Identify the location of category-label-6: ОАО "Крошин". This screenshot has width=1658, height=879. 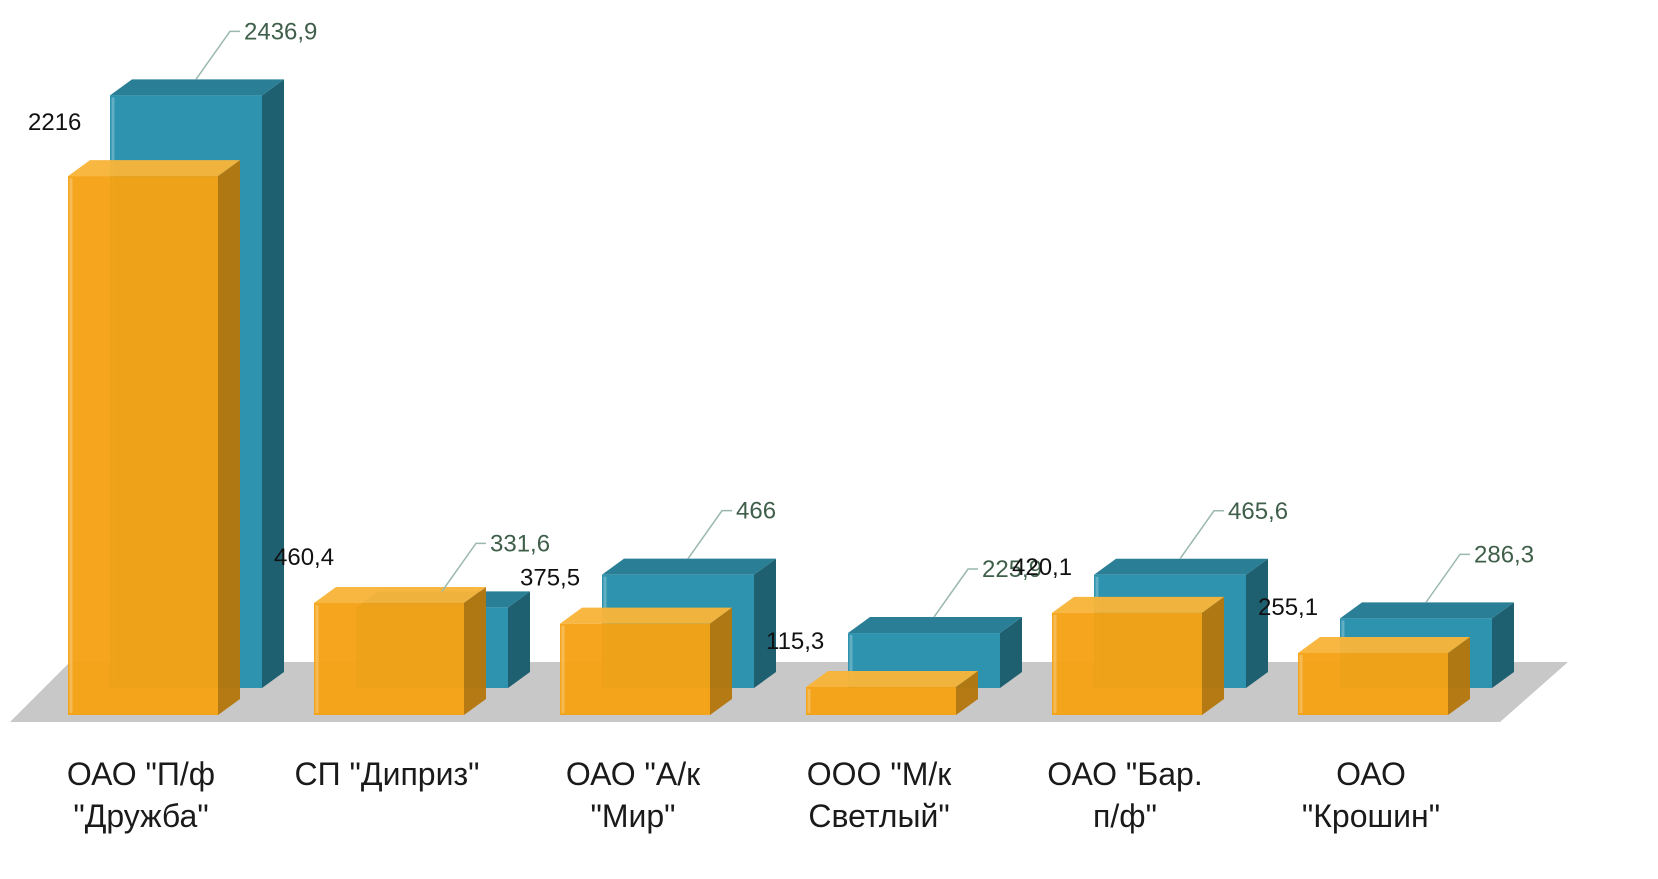
(1371, 795).